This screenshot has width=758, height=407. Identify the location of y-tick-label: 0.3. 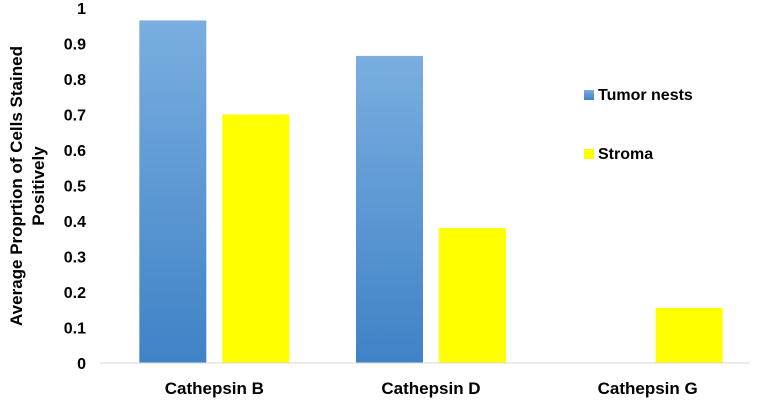
(75, 258).